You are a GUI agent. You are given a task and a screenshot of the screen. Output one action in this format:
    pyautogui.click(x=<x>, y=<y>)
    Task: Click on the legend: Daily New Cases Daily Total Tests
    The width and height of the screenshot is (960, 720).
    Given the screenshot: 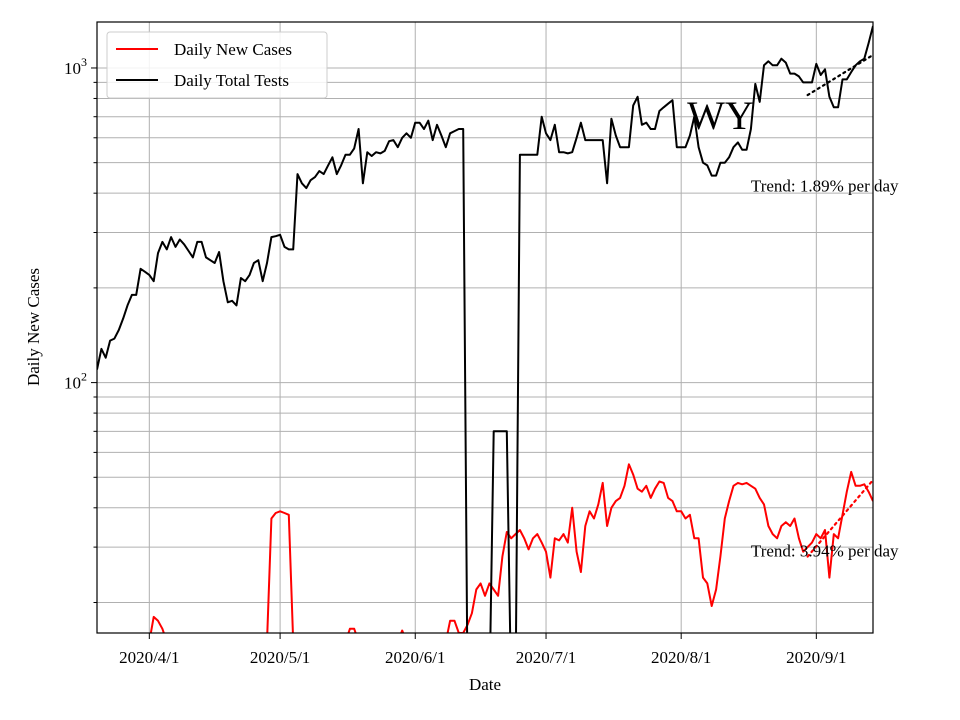 What is the action you would take?
    pyautogui.click(x=217, y=65)
    